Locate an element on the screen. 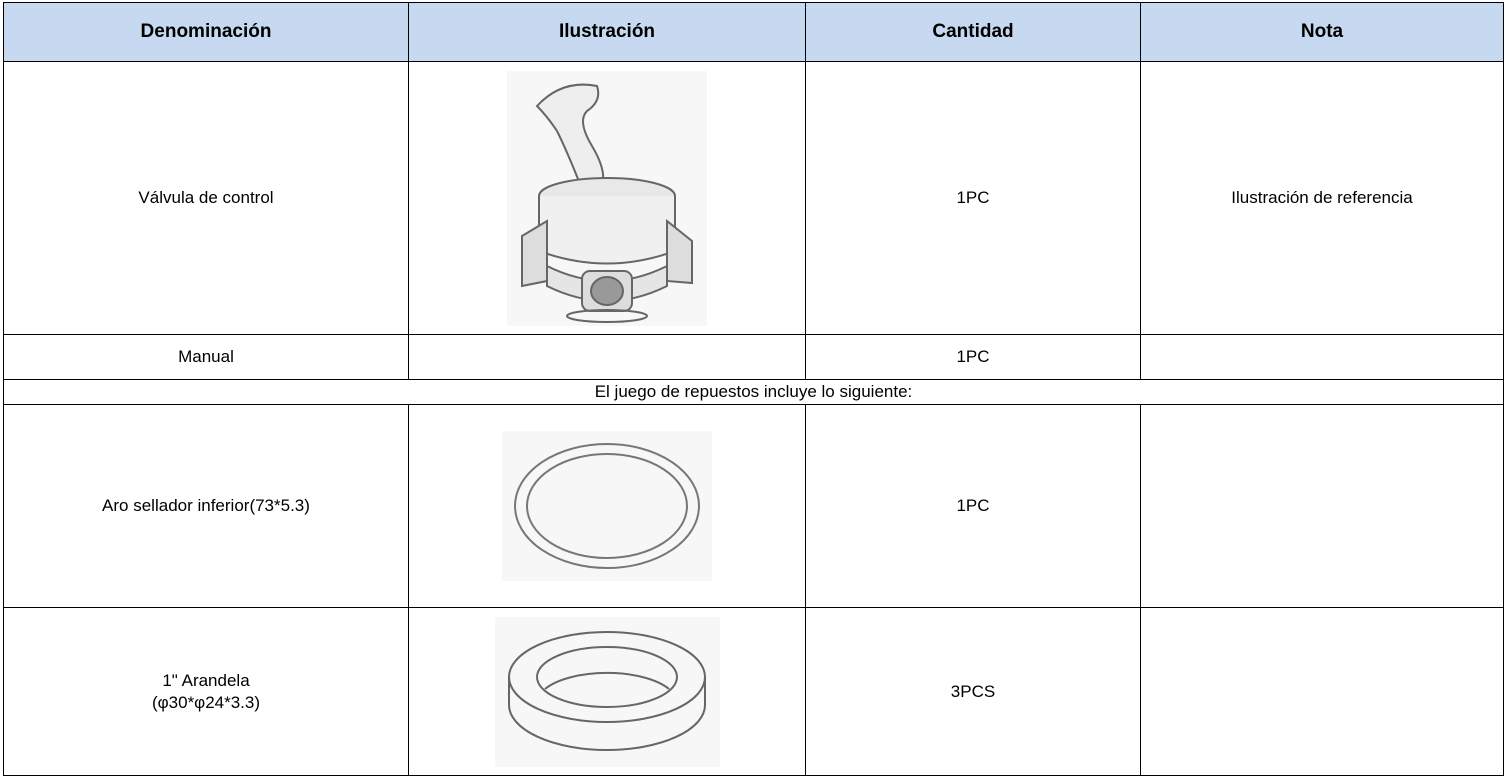 This screenshot has width=1505, height=780. name-cell: Válvula de control is located at coordinates (206, 198).